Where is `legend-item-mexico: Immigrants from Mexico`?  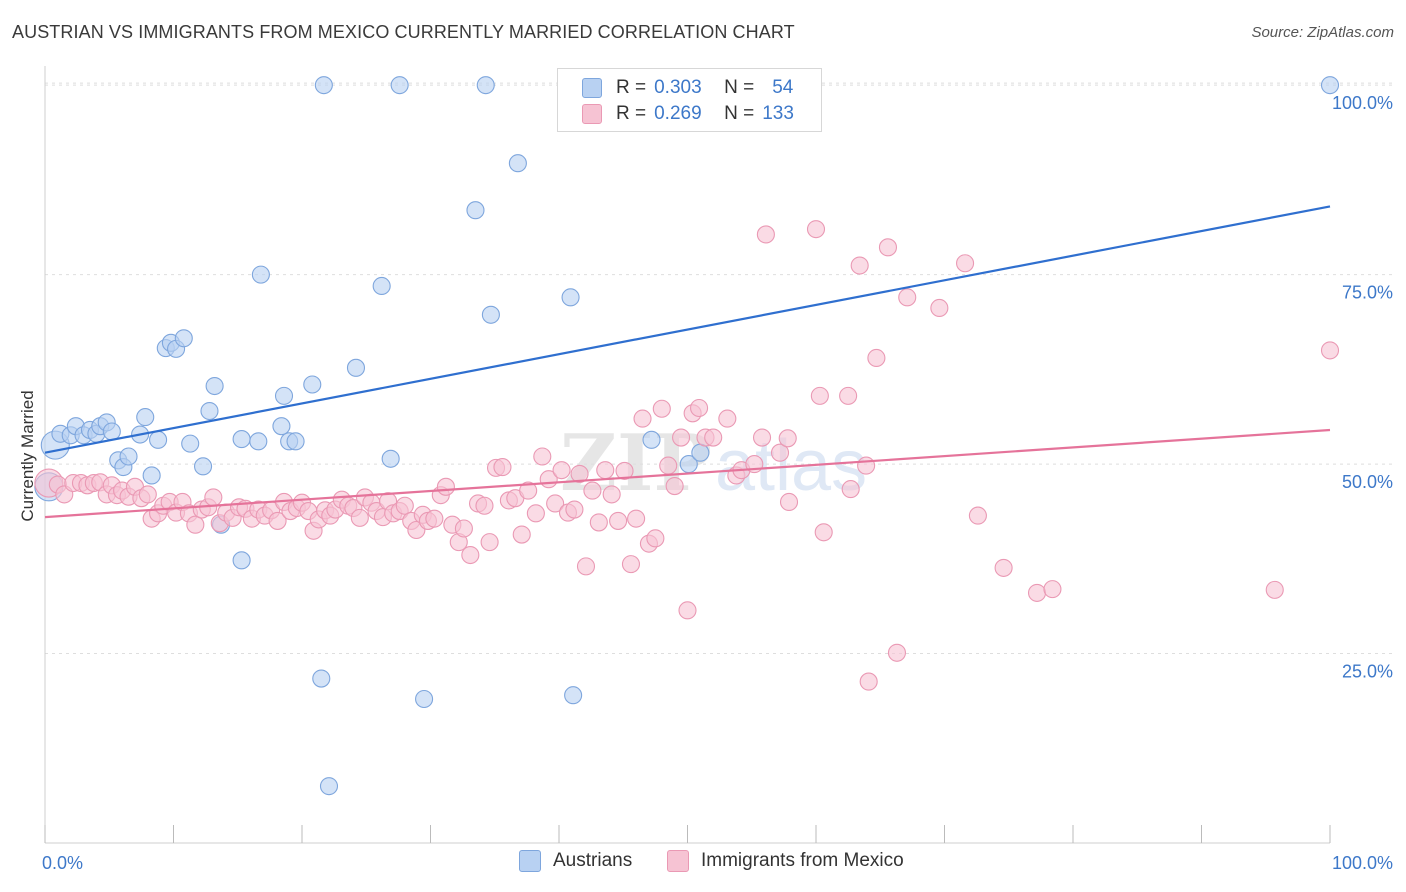 legend-item-mexico: Immigrants from Mexico is located at coordinates (785, 861).